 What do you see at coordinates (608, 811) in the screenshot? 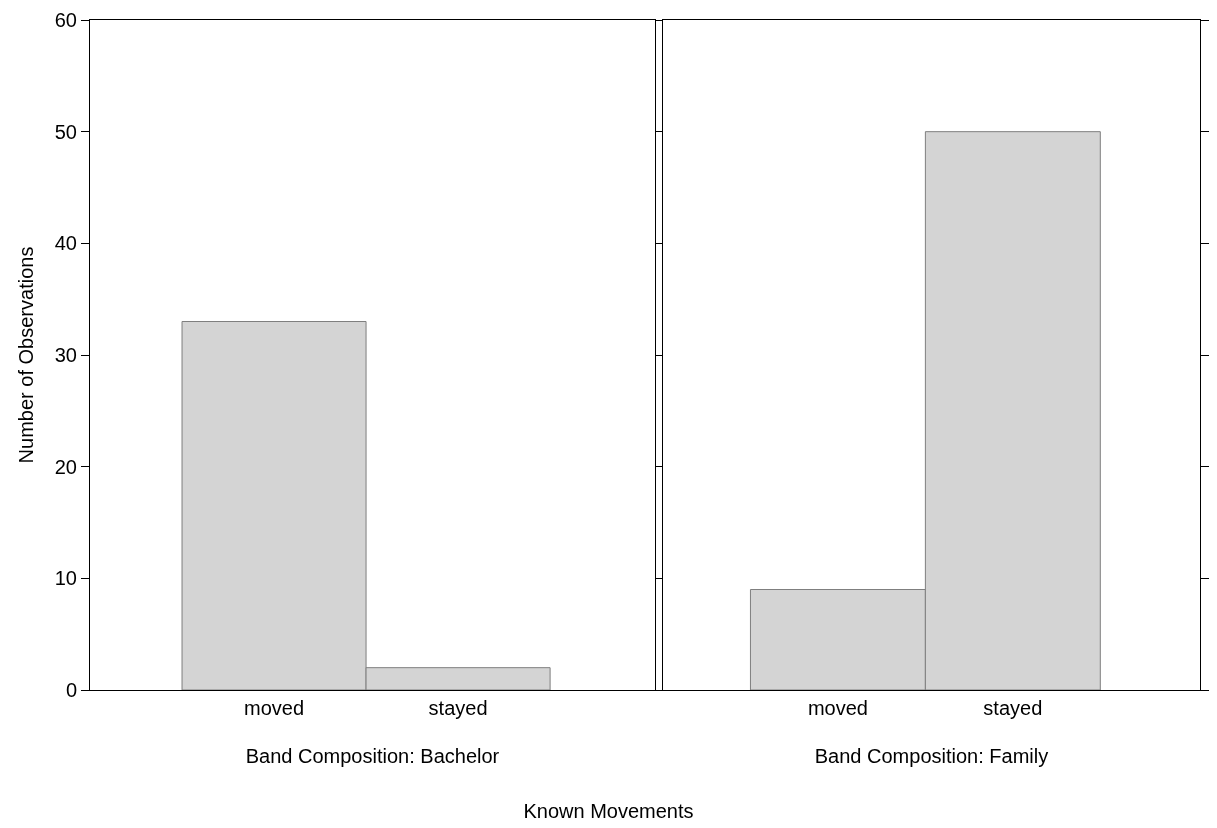
I see `text: Known Movements` at bounding box center [608, 811].